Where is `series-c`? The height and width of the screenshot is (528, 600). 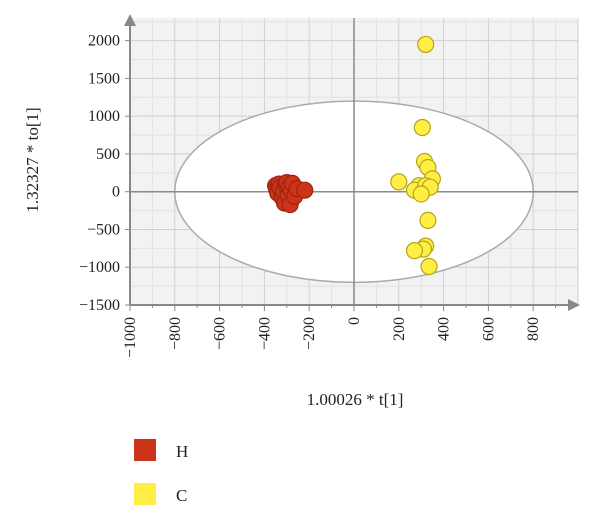
series-c is located at coordinates (415, 155).